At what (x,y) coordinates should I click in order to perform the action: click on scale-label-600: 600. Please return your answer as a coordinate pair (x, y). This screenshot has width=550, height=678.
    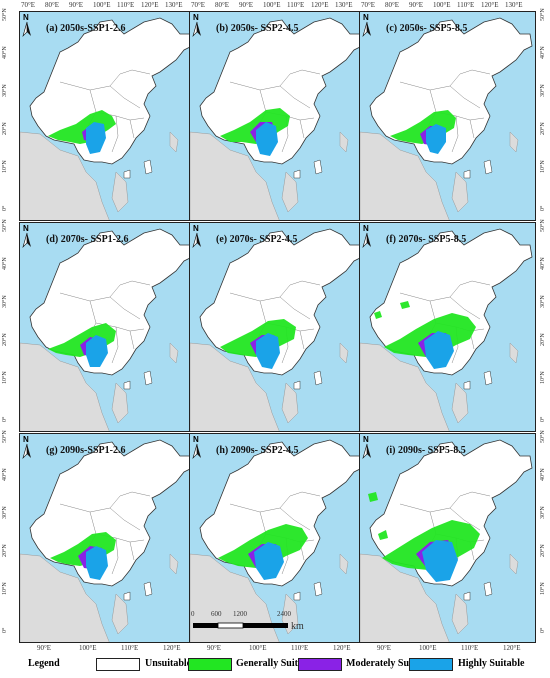
    Looking at the image, I should click on (216, 614).